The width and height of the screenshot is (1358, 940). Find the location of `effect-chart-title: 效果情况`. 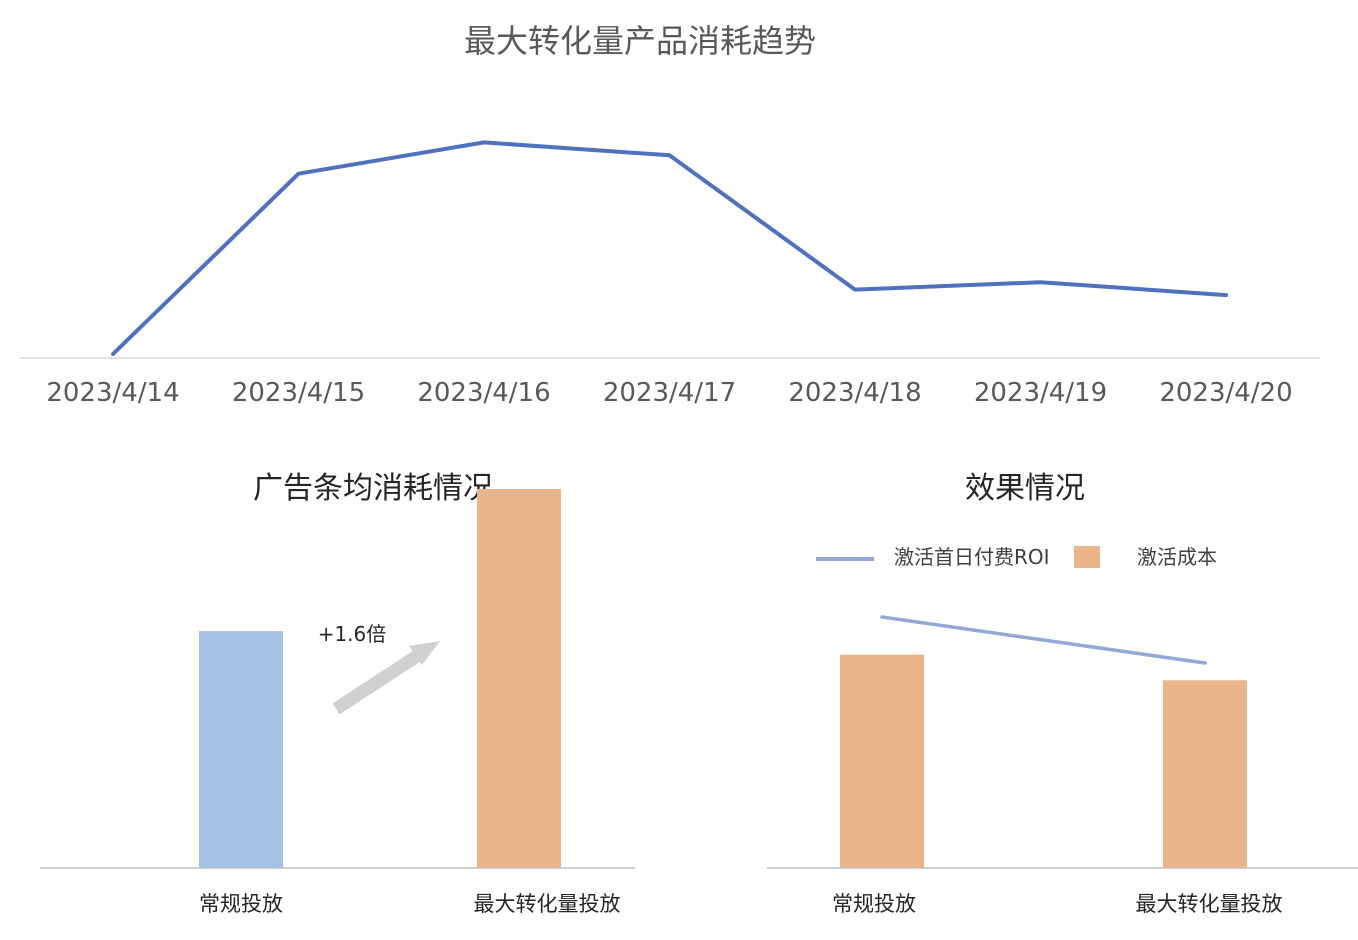

effect-chart-title: 效果情况 is located at coordinates (1025, 488).